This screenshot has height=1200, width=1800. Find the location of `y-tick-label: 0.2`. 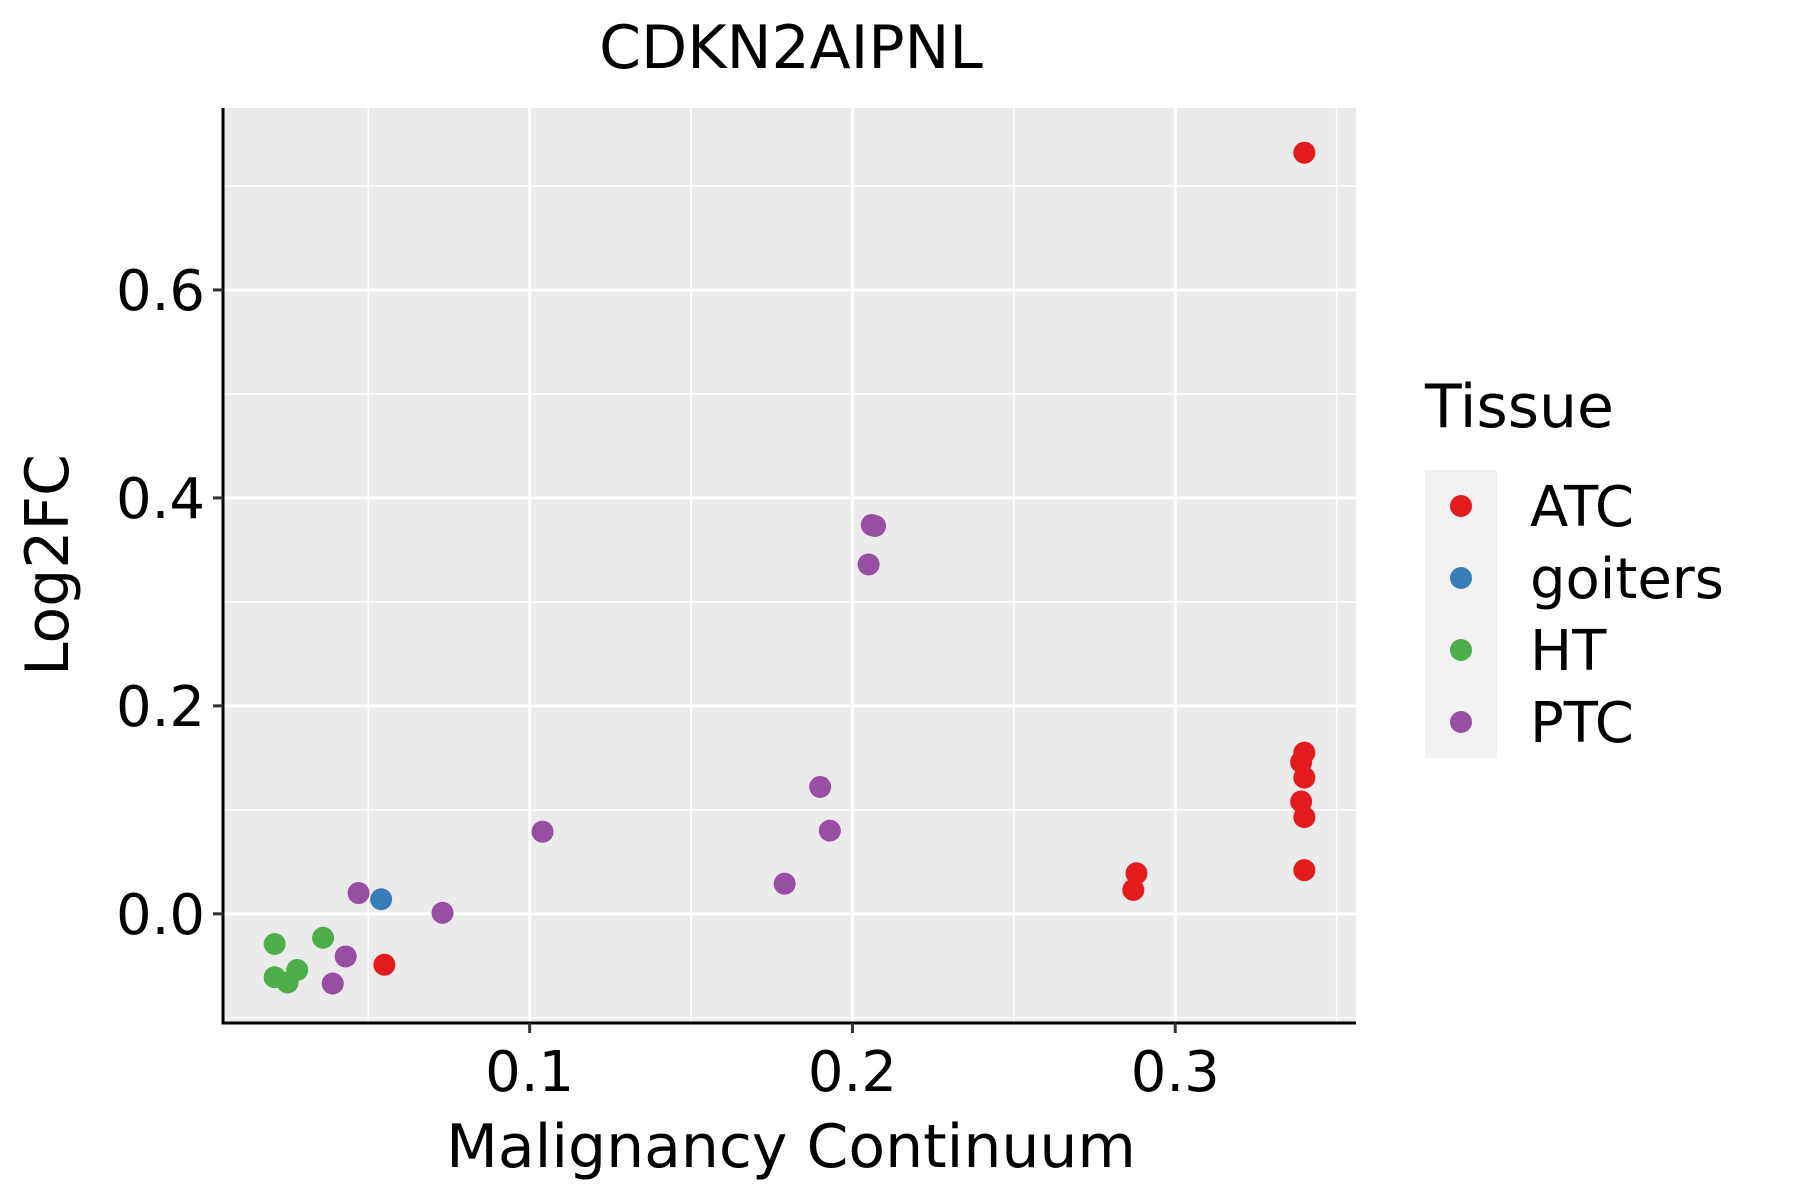

y-tick-label: 0.2 is located at coordinates (160, 707).